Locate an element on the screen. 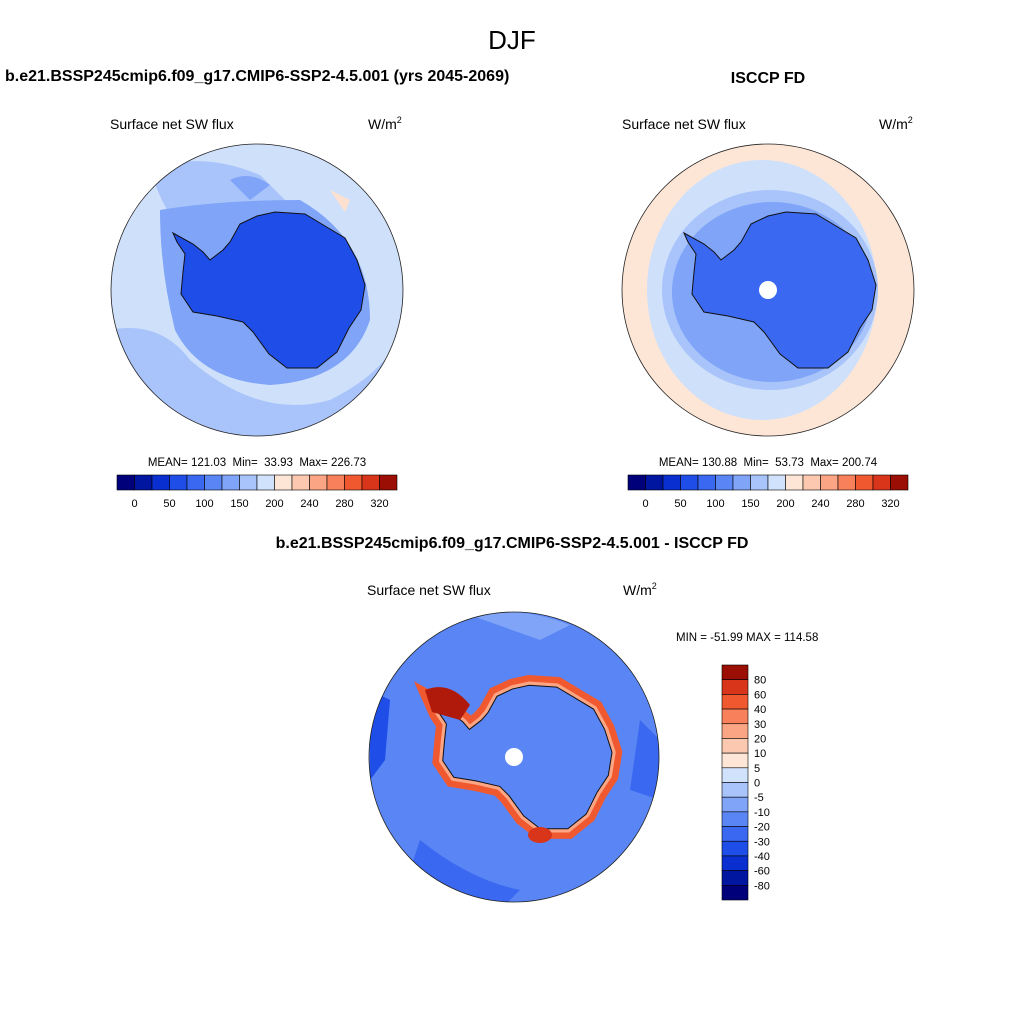 This screenshot has height=1024, width=1024. colorbar-label: -20 is located at coordinates (762, 828).